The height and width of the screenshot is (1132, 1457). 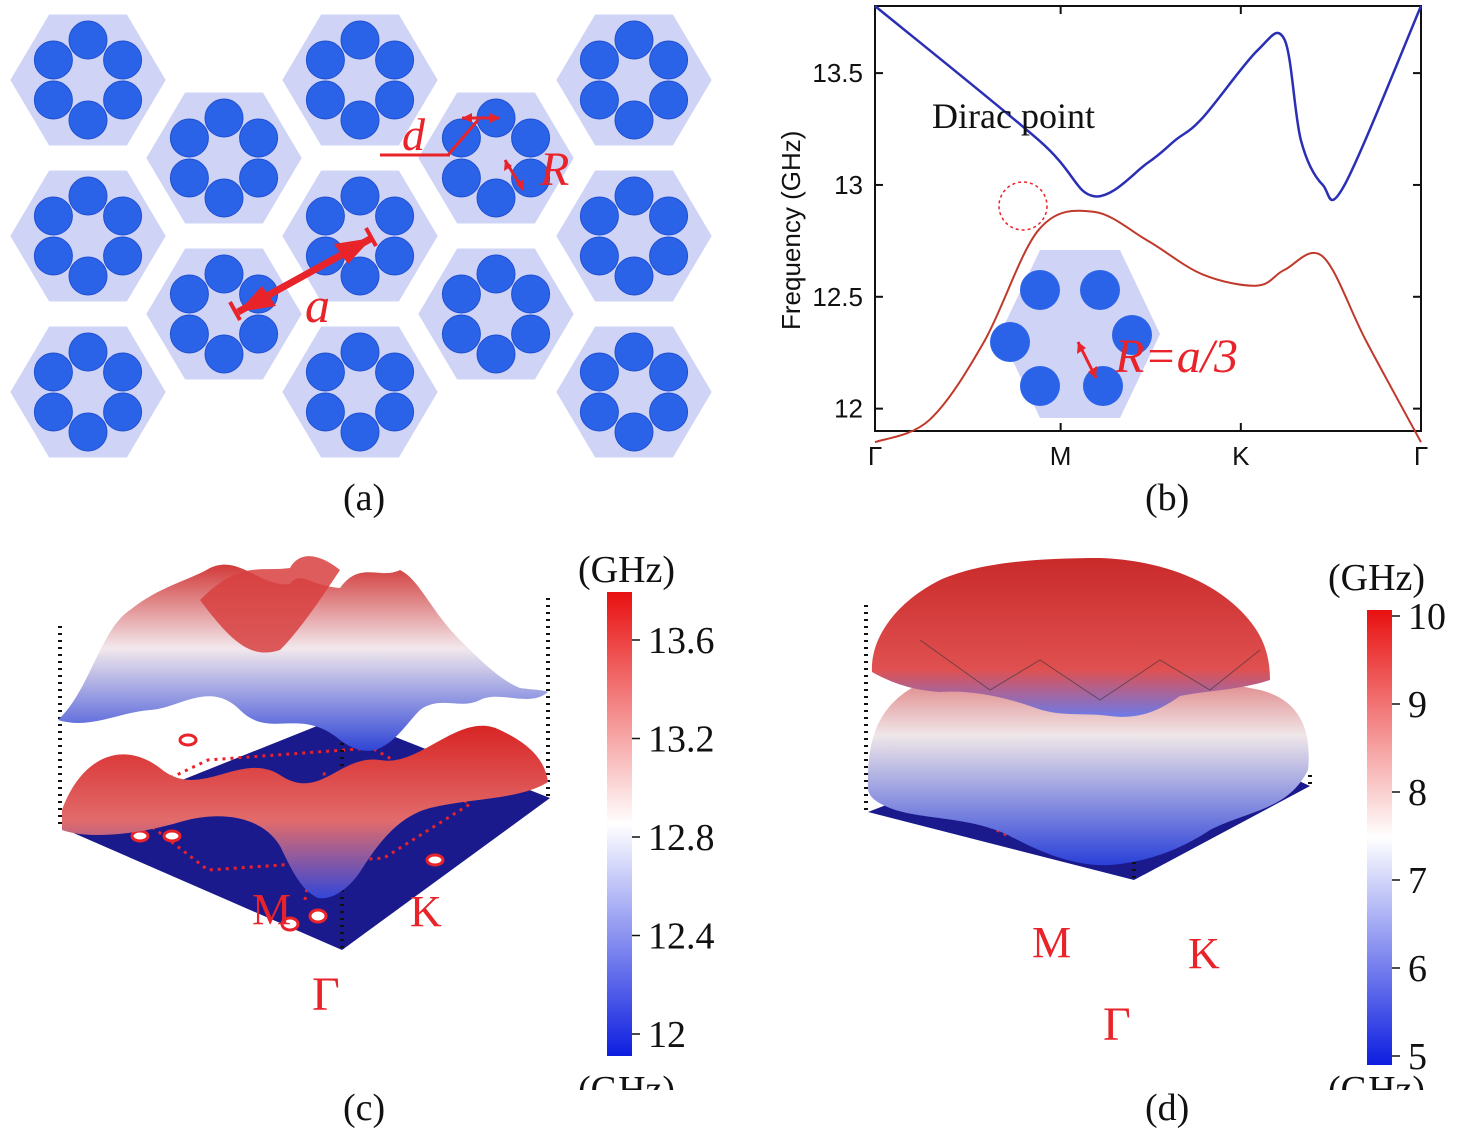 What do you see at coordinates (317, 305) in the screenshot?
I see `label-a: a` at bounding box center [317, 305].